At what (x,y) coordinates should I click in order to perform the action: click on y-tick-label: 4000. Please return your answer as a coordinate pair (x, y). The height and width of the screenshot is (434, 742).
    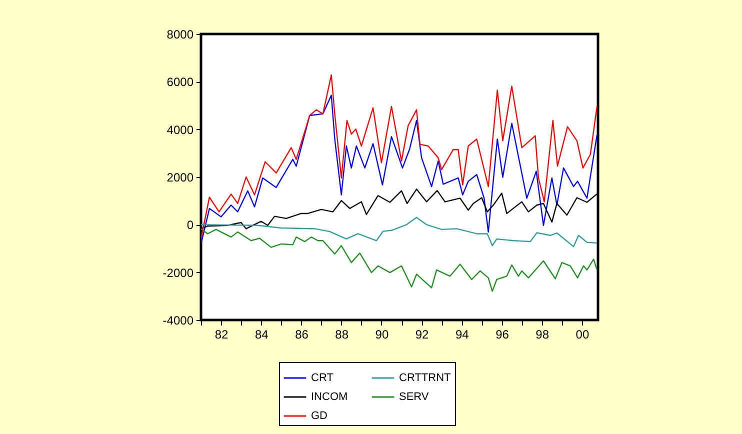
    Looking at the image, I should click on (180, 129).